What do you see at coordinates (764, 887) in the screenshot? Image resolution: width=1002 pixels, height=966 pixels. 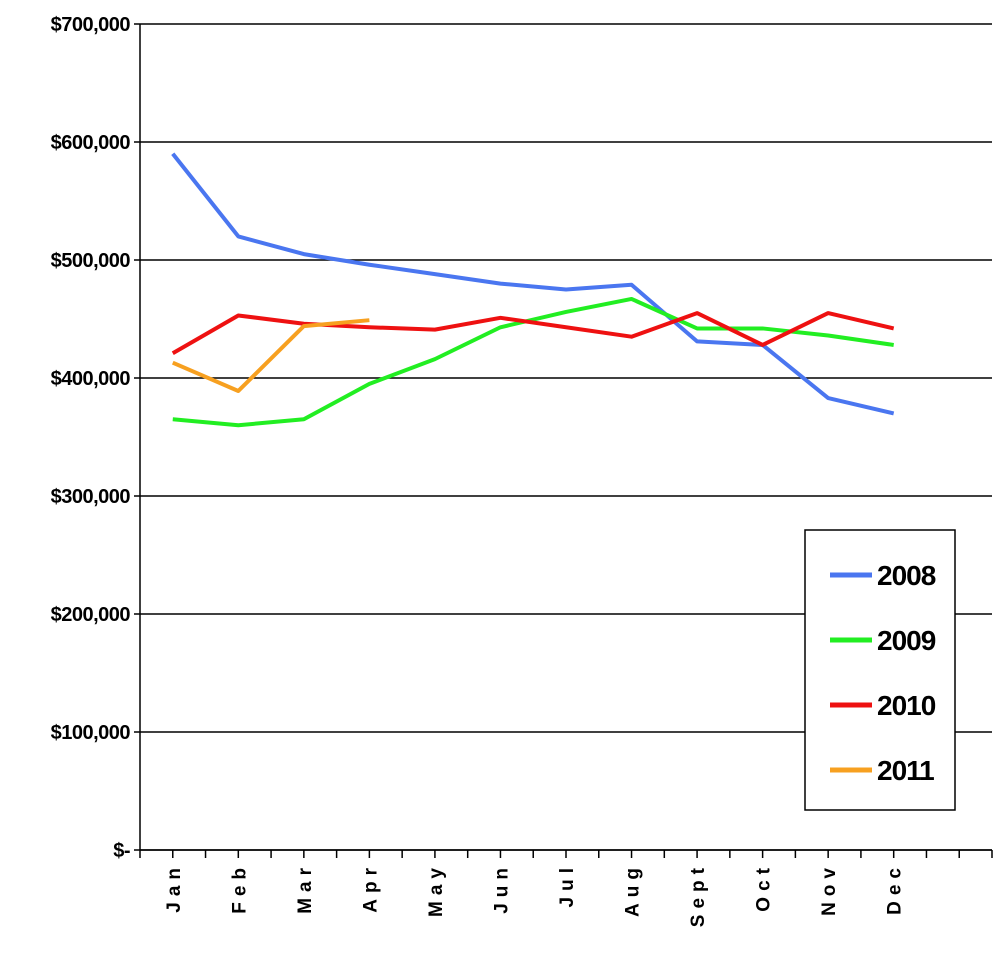 I see `x-tick-label: Oct` at bounding box center [764, 887].